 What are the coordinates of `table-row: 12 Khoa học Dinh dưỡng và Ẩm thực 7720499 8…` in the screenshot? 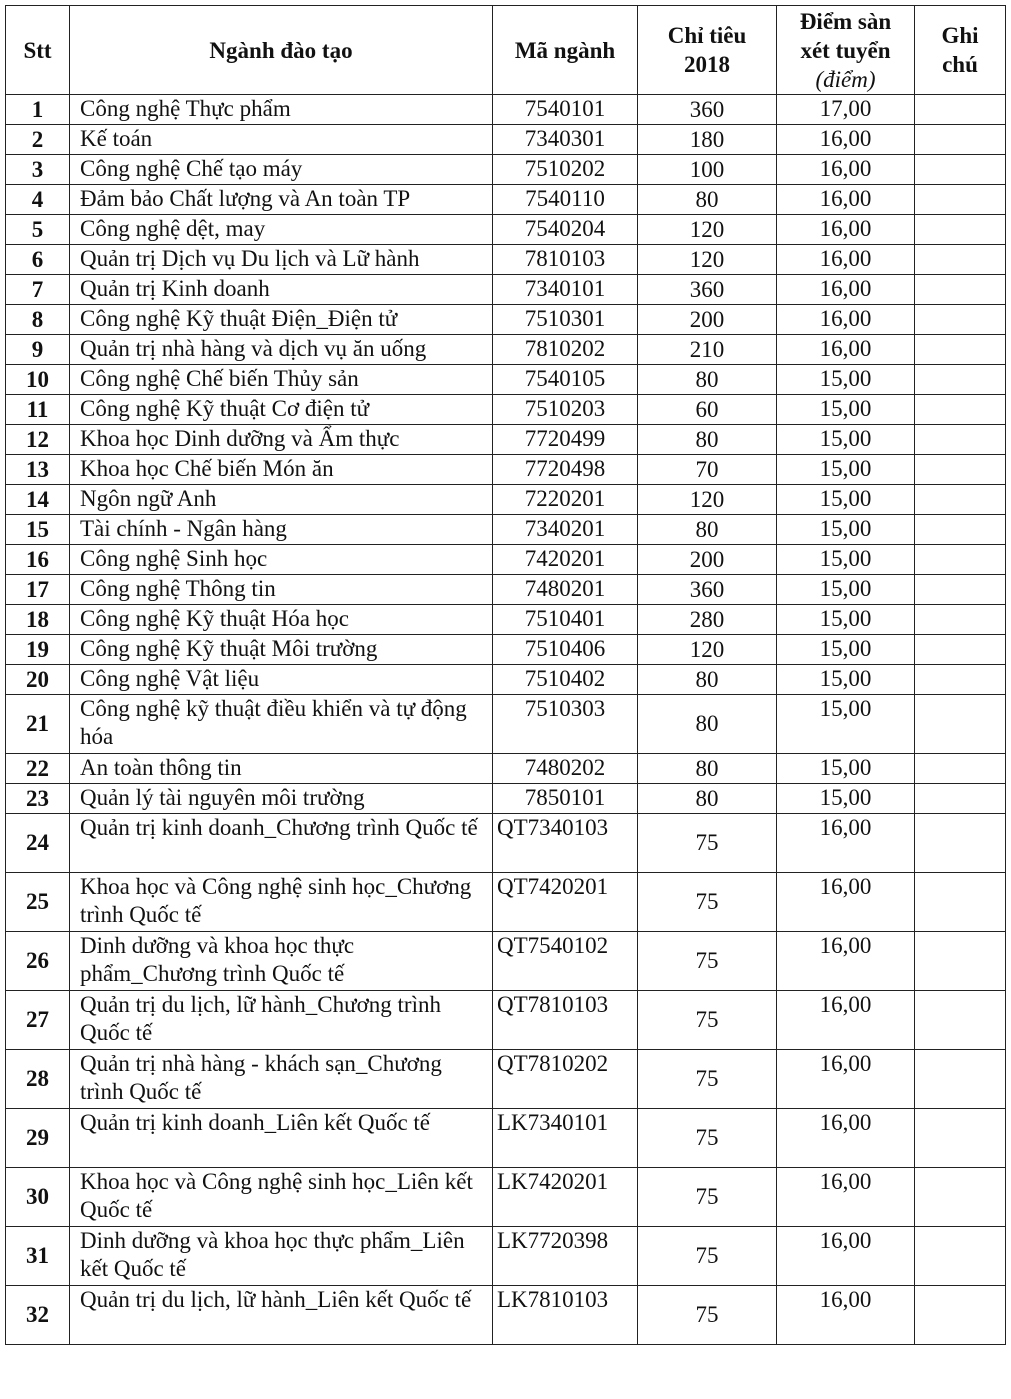 It's located at (505, 439).